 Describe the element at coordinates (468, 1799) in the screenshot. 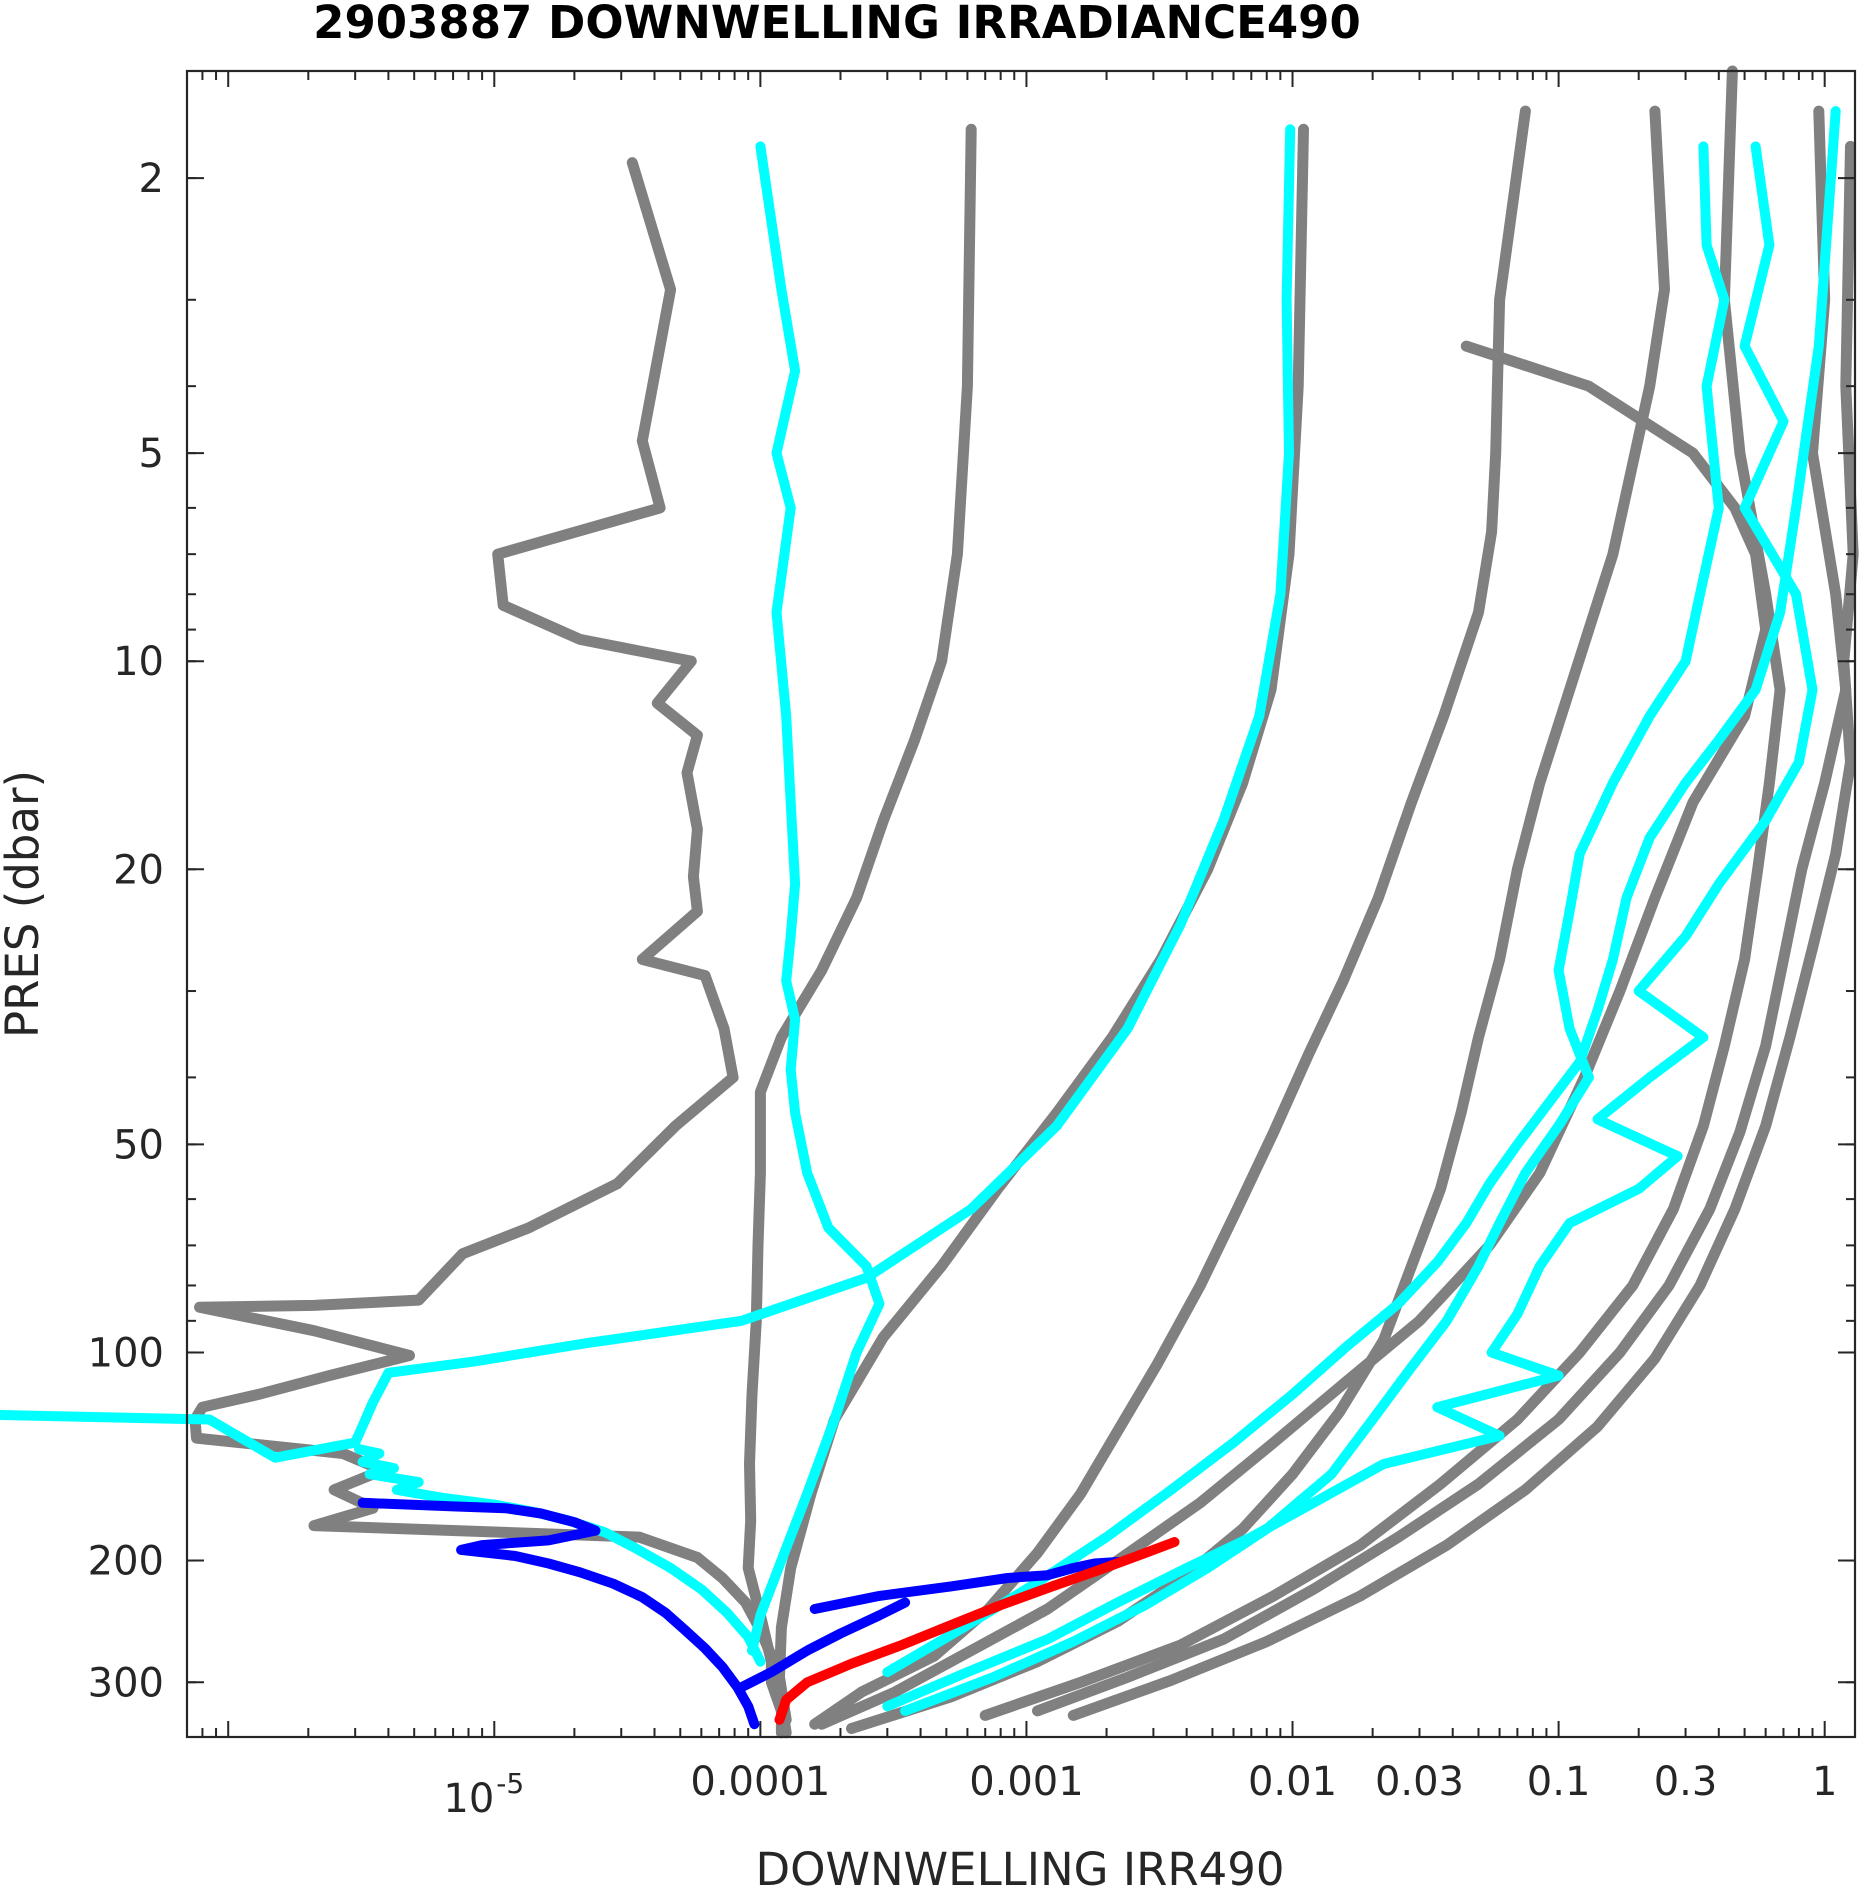

I see `x-tick-label: 10` at that location.